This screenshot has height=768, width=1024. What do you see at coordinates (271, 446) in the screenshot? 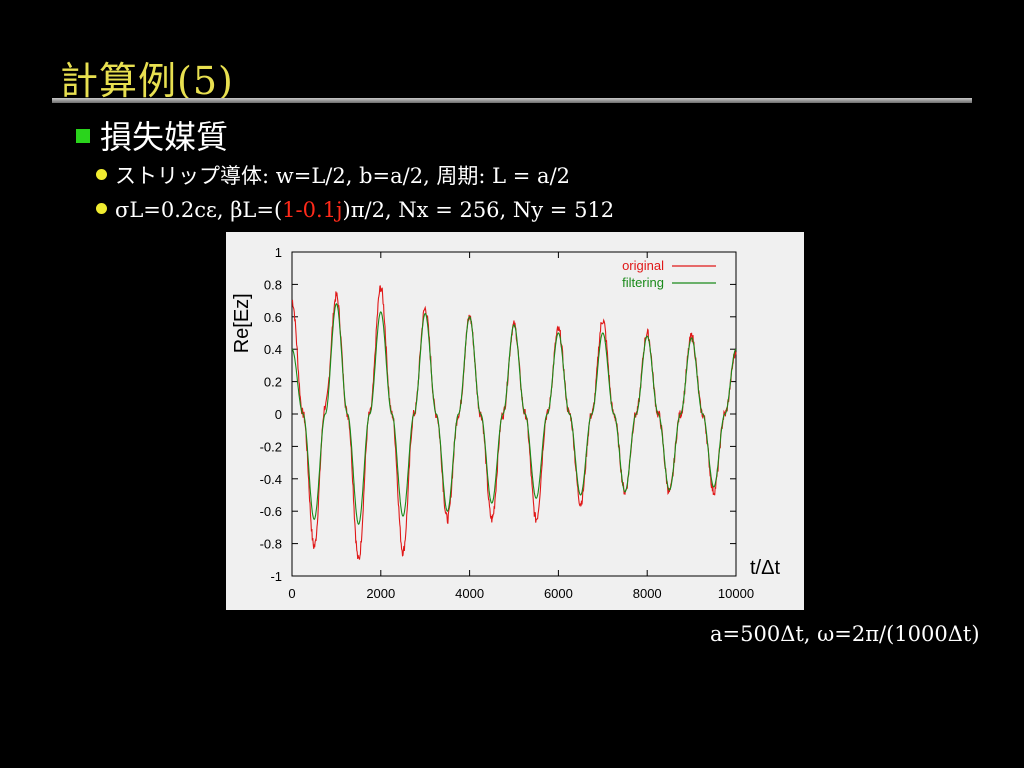
I see `y-tick-label: -0.2` at bounding box center [271, 446].